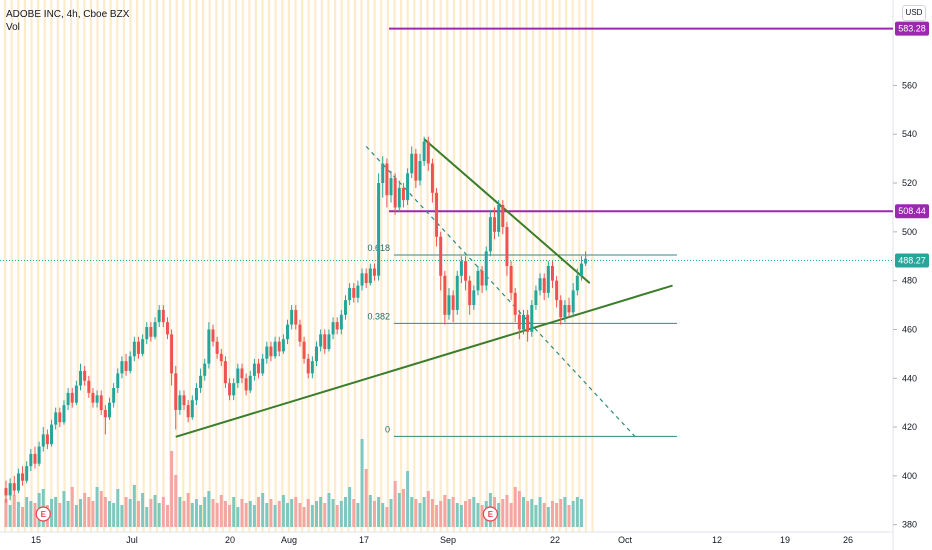 Image resolution: width=932 pixels, height=550 pixels. Describe the element at coordinates (13, 27) in the screenshot. I see `volume-label: Vol` at that location.